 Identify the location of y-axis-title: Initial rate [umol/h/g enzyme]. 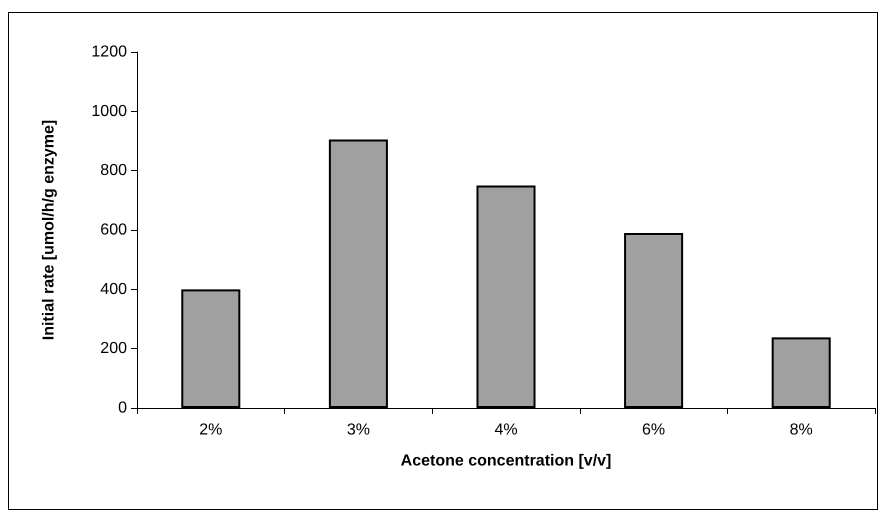
(49, 230).